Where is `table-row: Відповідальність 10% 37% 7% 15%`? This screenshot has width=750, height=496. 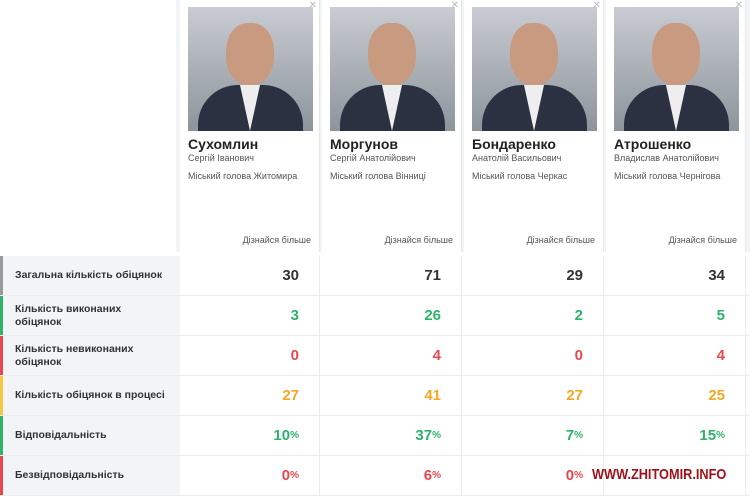
table-row: Відповідальність 10% 37% 7% 15% is located at coordinates (375, 436).